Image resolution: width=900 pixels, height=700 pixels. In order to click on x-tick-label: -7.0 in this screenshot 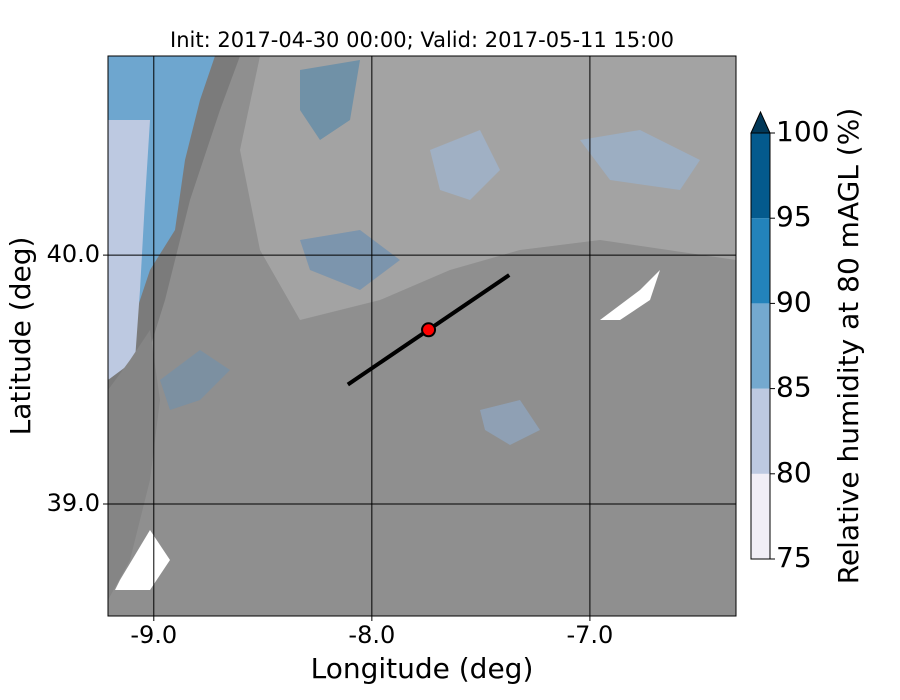, I will do `click(589, 635)`.